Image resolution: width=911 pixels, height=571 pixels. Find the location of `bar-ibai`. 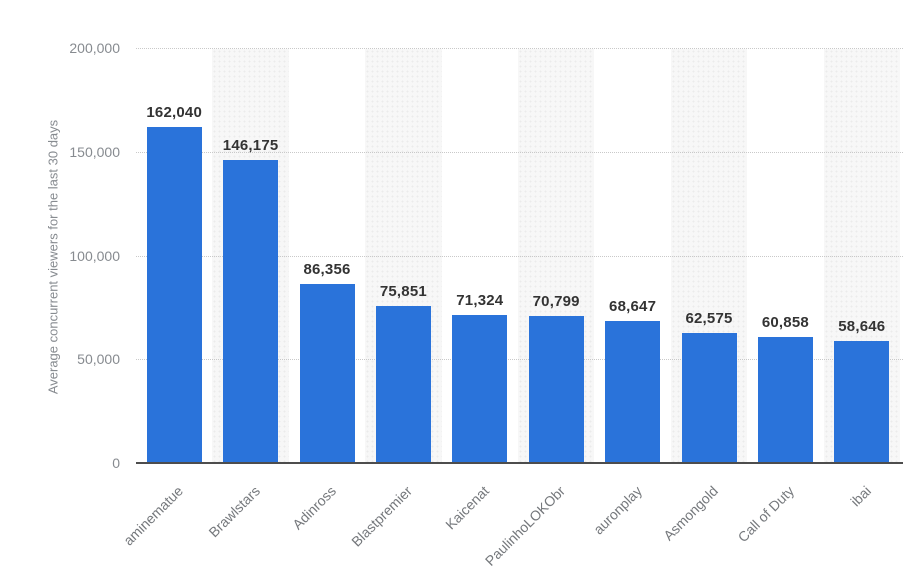

bar-ibai is located at coordinates (862, 402).